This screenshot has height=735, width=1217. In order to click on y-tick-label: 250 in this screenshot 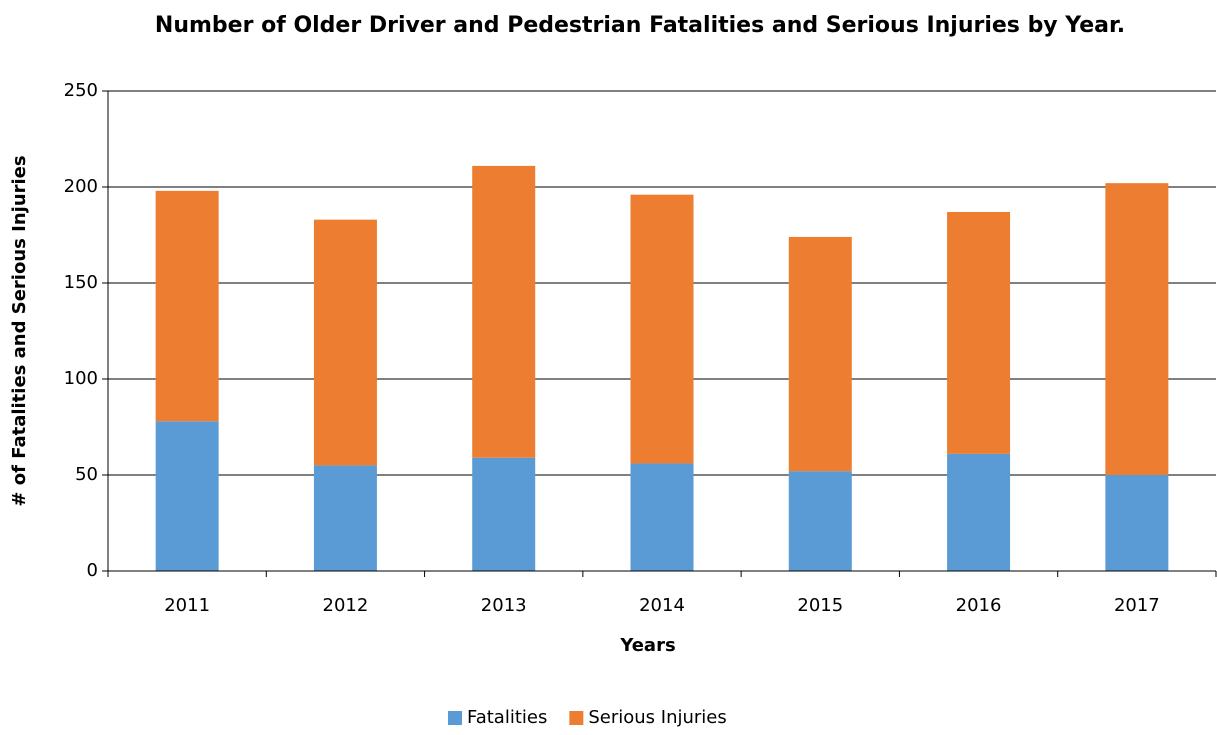, I will do `click(81, 90)`.